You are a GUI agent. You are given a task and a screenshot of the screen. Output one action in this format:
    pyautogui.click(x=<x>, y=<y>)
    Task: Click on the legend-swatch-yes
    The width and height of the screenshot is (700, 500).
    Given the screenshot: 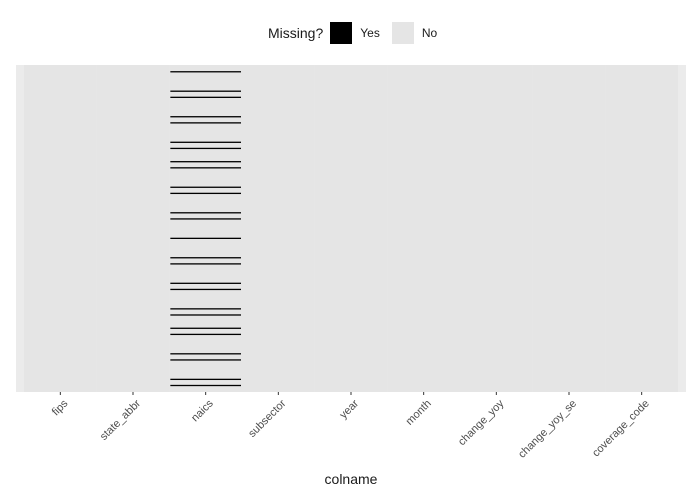 What is the action you would take?
    pyautogui.click(x=341, y=33)
    